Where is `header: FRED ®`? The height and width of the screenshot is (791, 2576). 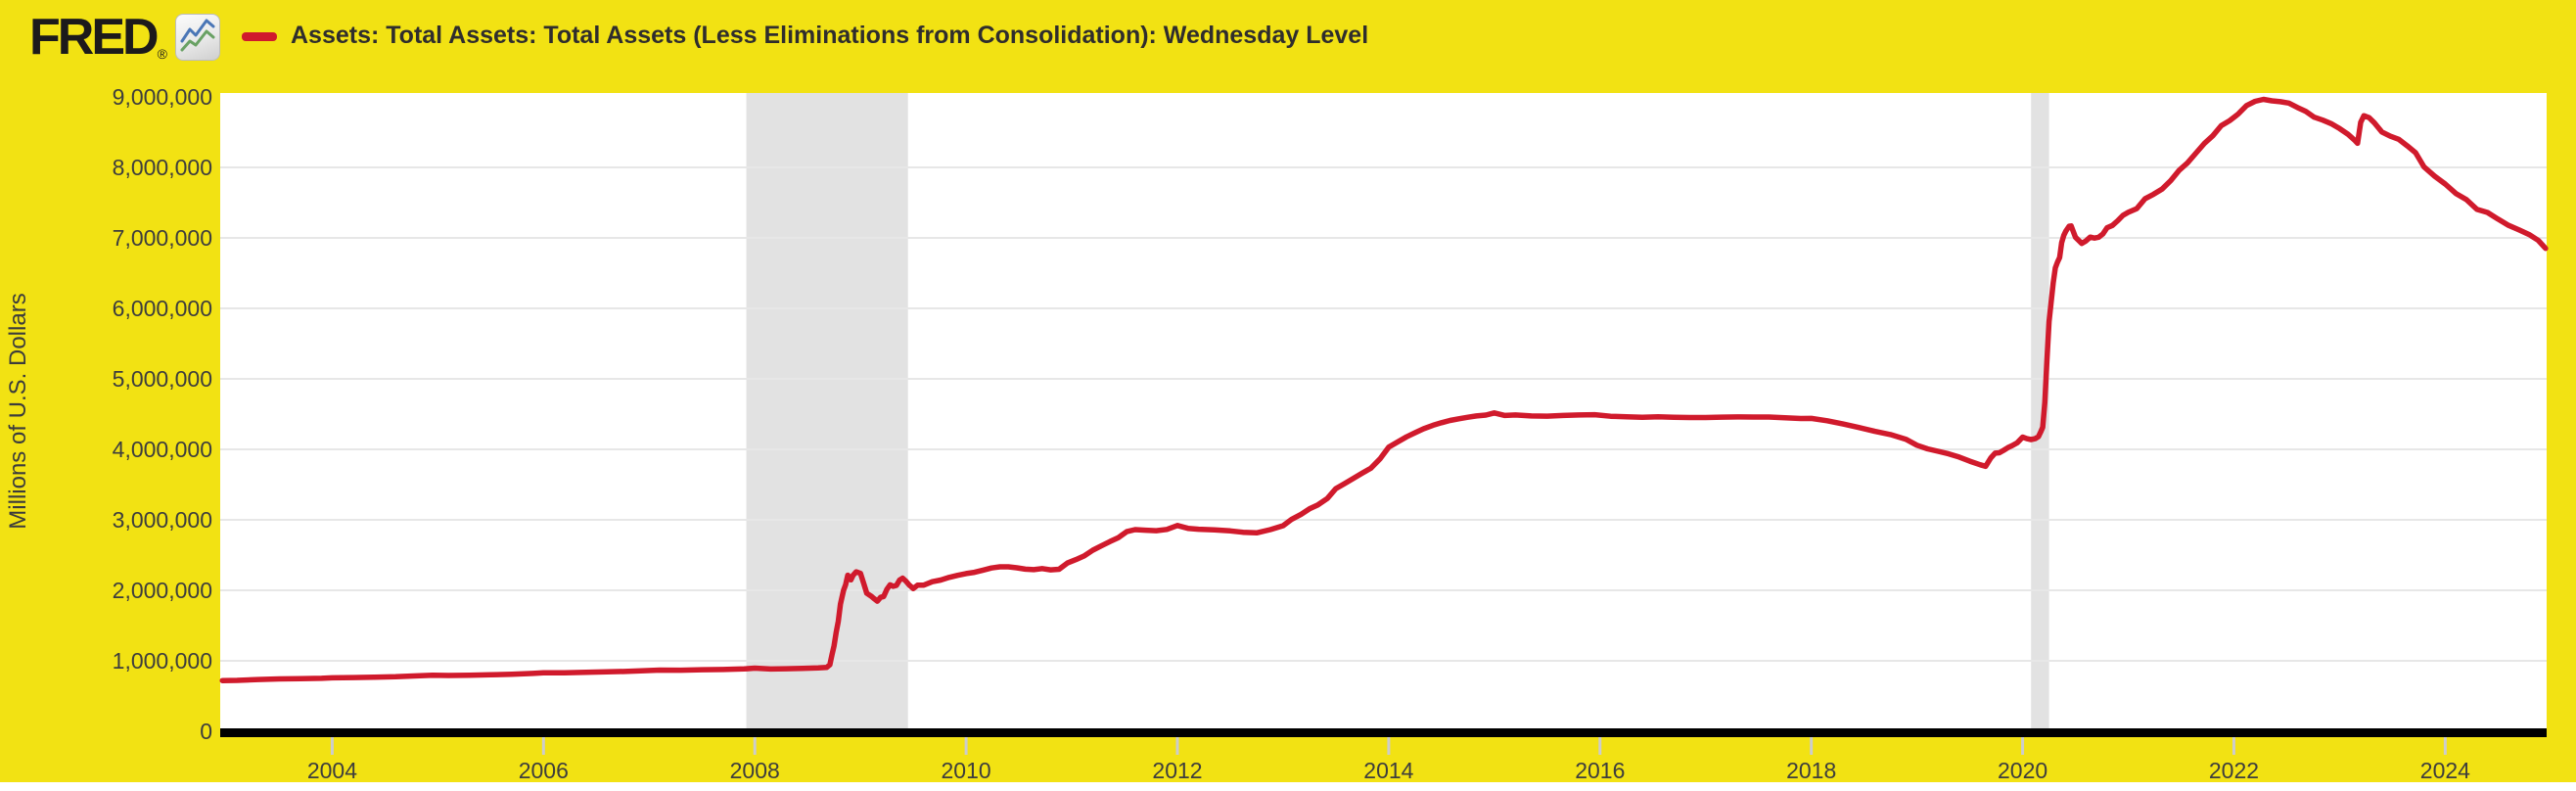 header: FRED ® is located at coordinates (125, 37).